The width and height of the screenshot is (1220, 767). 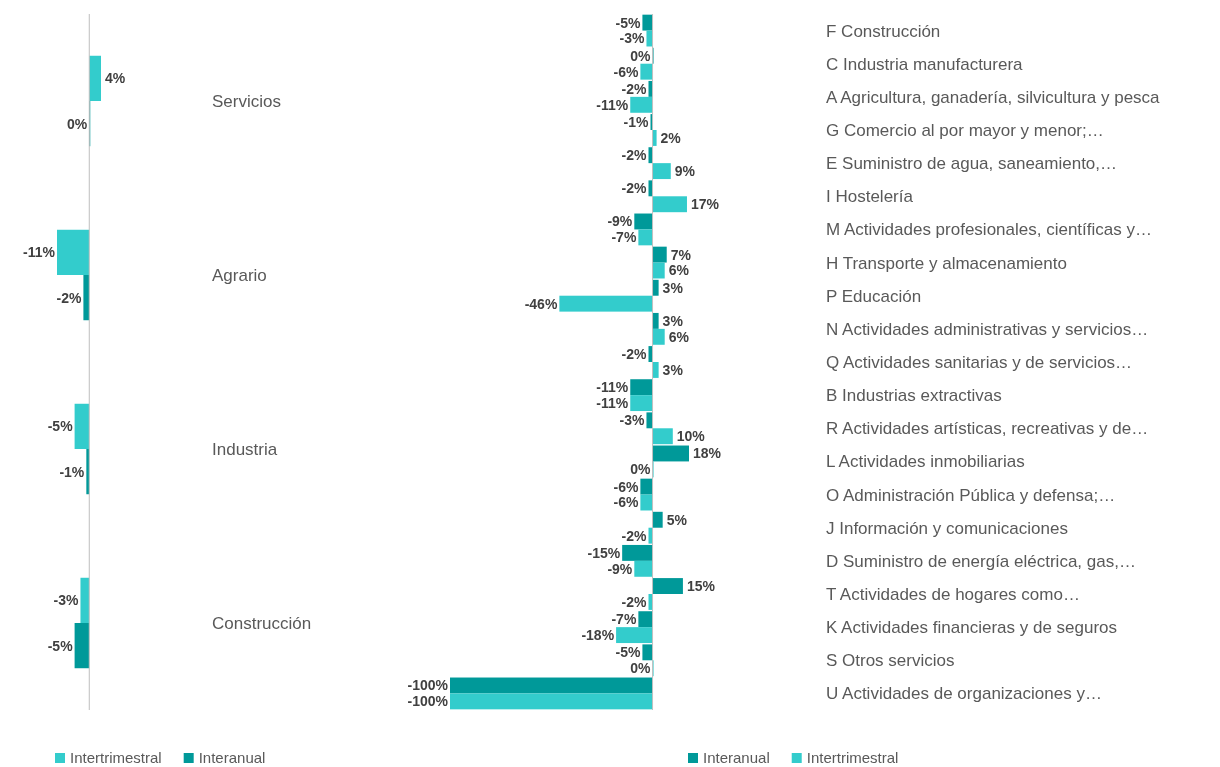 I want to click on y-tick-label: S Otros servicios, so click(x=890, y=661).